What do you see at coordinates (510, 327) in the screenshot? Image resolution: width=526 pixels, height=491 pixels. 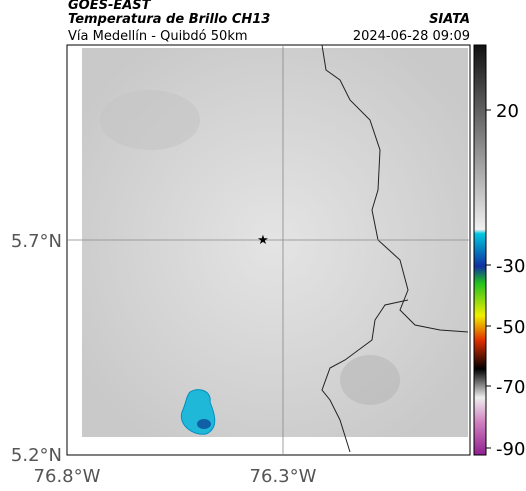 I see `colorbar-label: -50` at bounding box center [510, 327].